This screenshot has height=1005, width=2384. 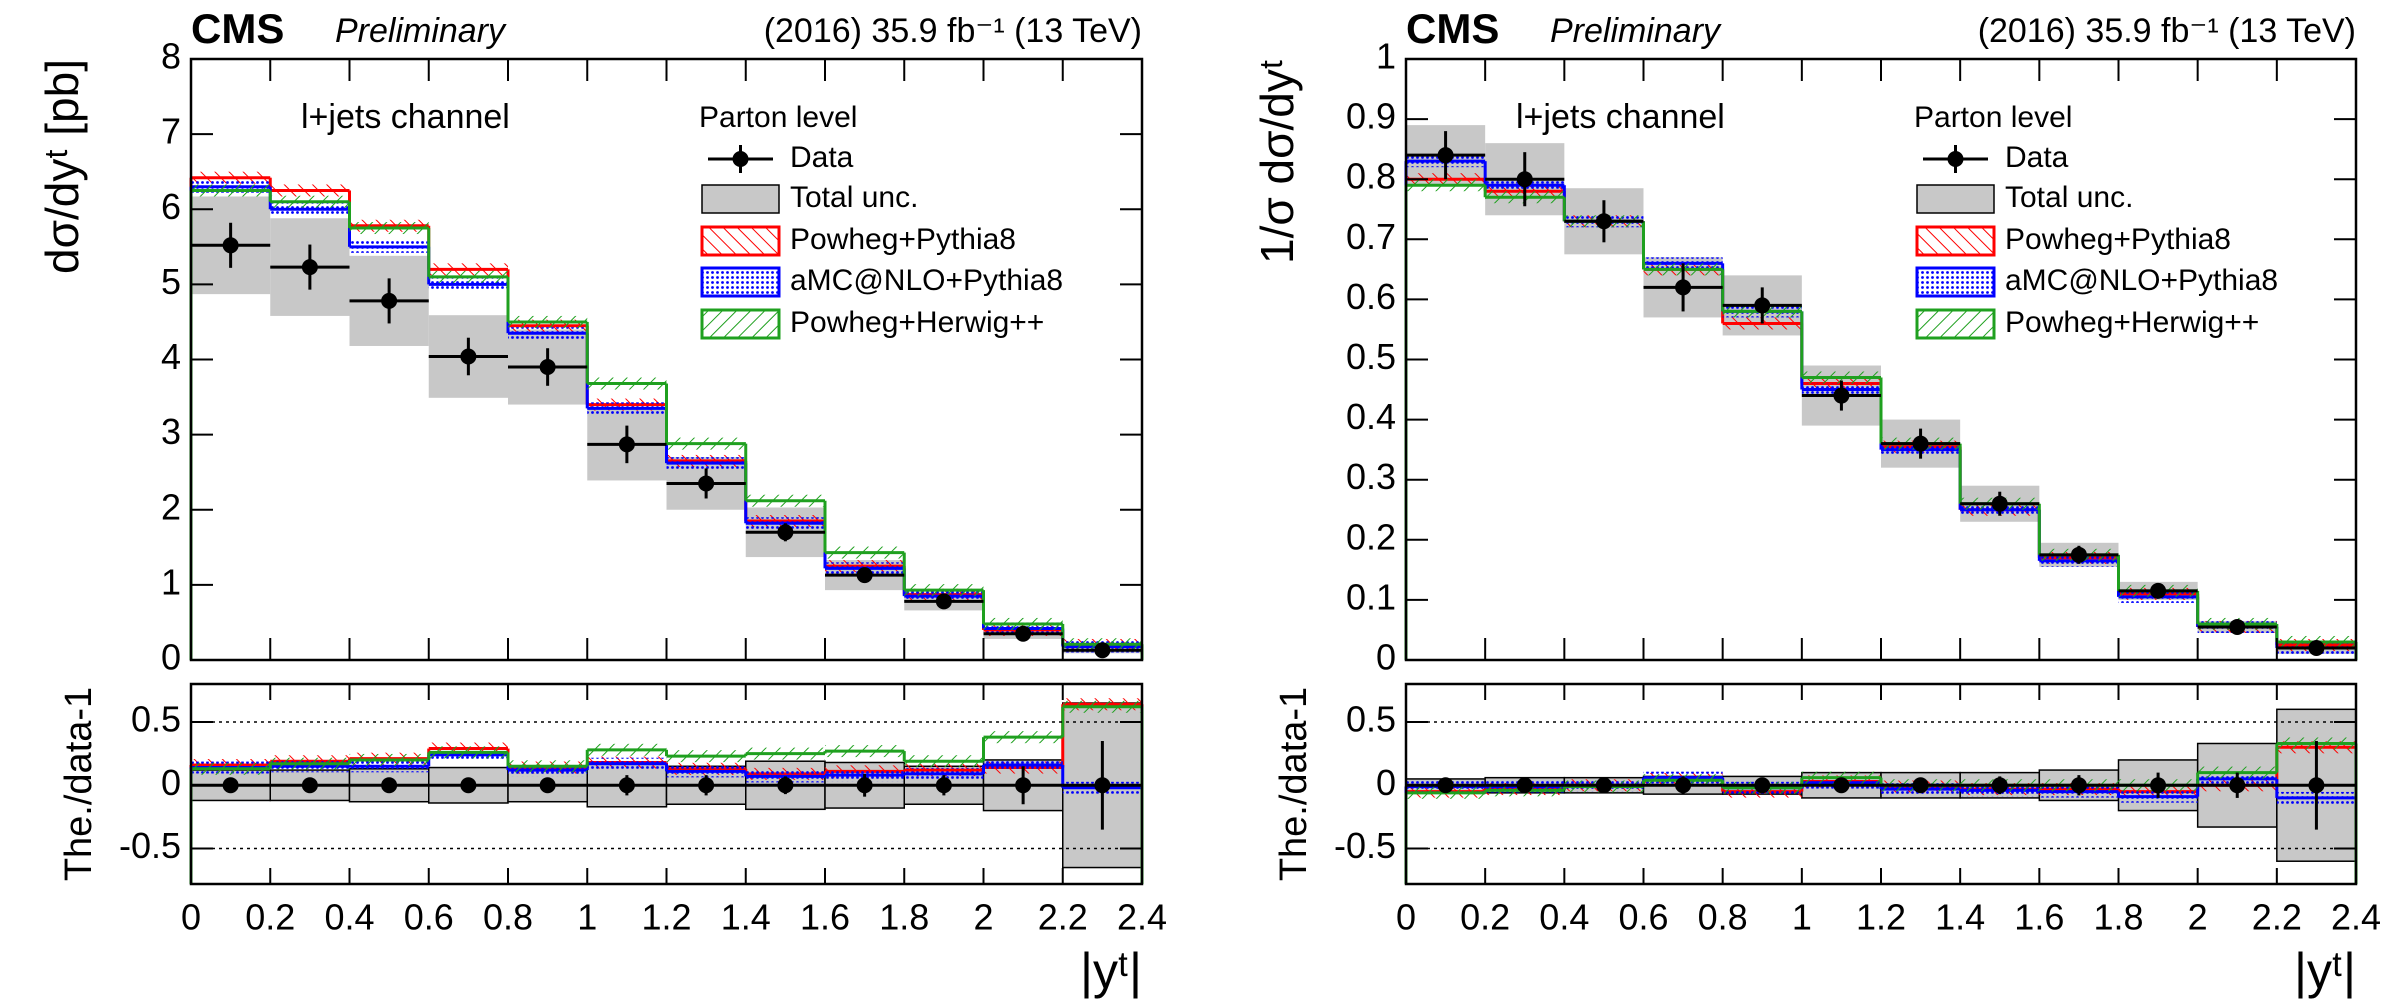 What do you see at coordinates (1142, 917) in the screenshot?
I see `x-tick-label: 2.4` at bounding box center [1142, 917].